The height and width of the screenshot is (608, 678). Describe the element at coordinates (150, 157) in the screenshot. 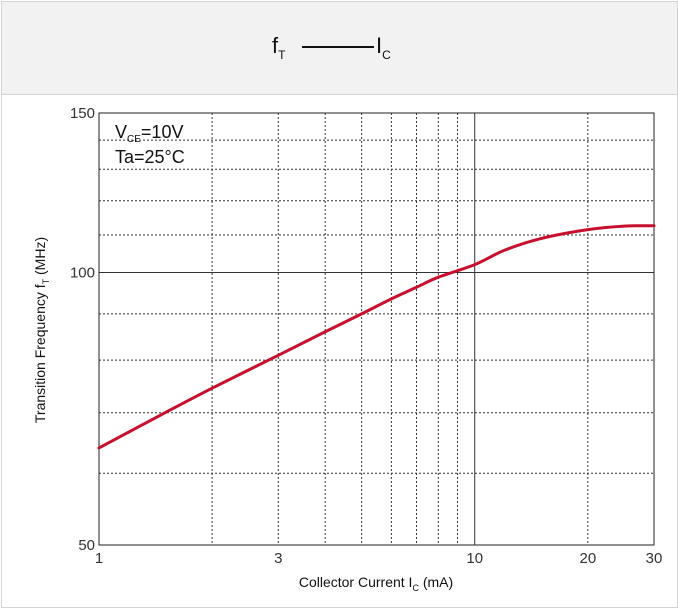

I see `annotation-ta: Ta=25°C` at that location.